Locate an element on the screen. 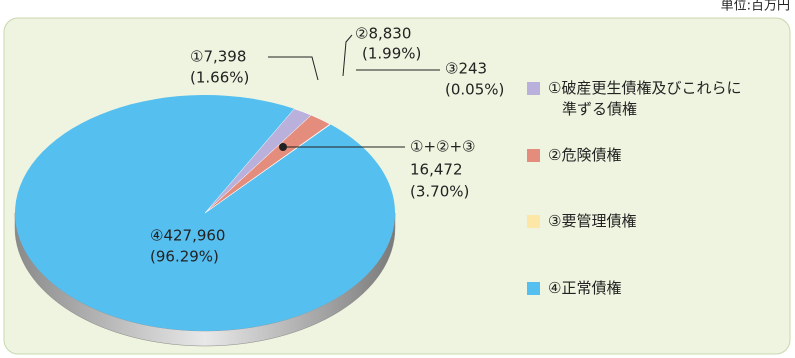 The width and height of the screenshot is (795, 358). leaders is located at coordinates (354, 91).